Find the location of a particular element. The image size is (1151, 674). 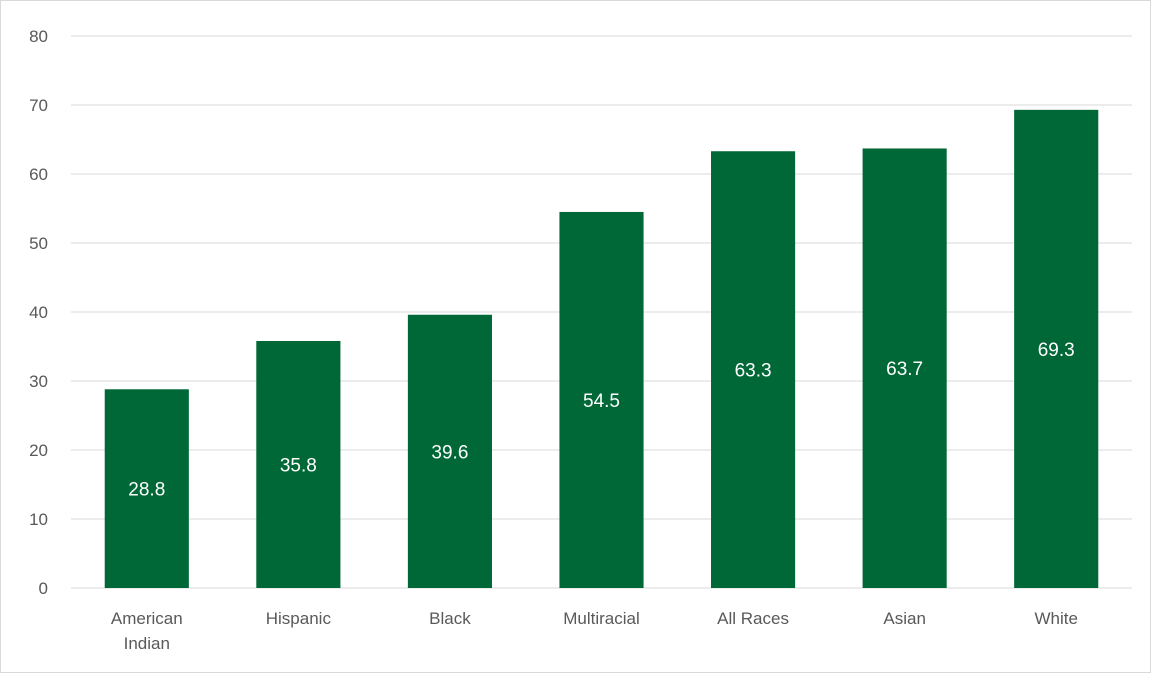

data-label: 63.7 is located at coordinates (904, 369).